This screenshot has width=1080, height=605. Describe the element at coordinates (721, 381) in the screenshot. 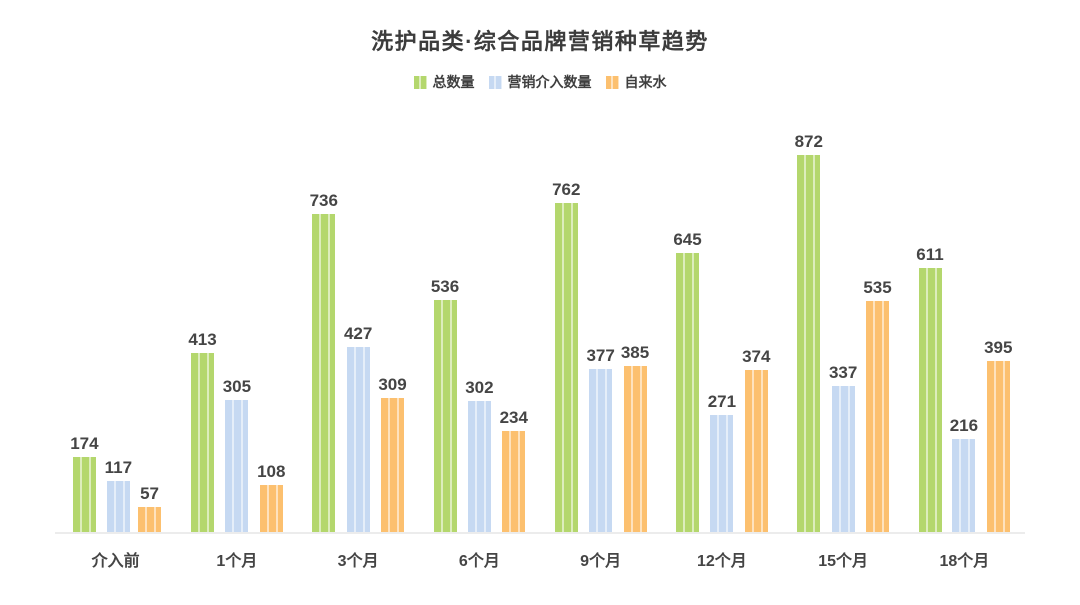

I see `bar-group-5: 645 271 374` at that location.